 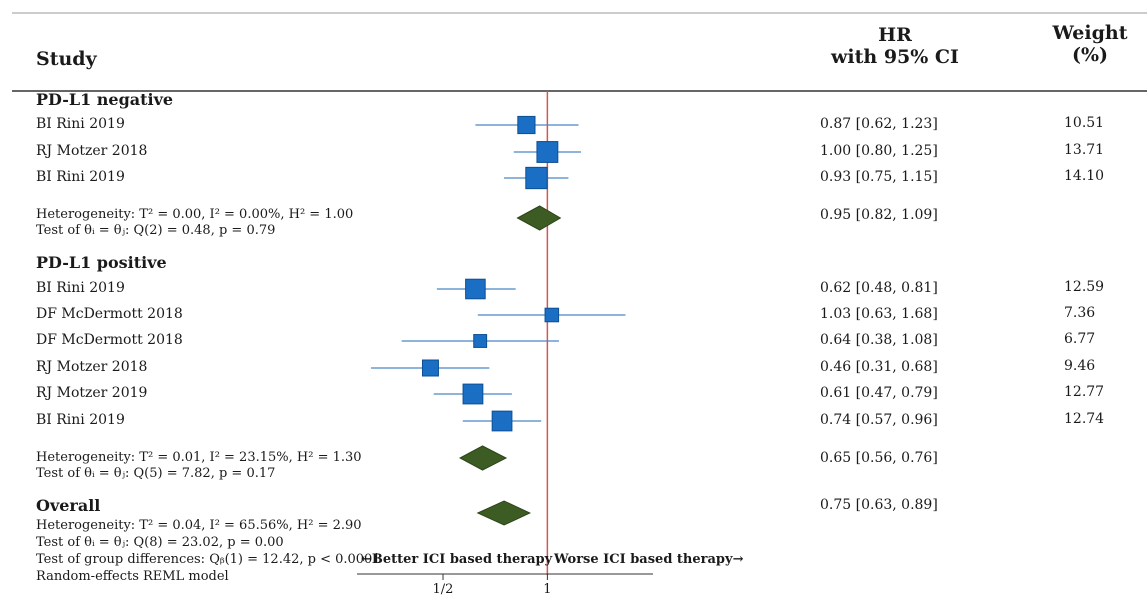 I want to click on x-tick-label: 1, so click(x=547, y=589).